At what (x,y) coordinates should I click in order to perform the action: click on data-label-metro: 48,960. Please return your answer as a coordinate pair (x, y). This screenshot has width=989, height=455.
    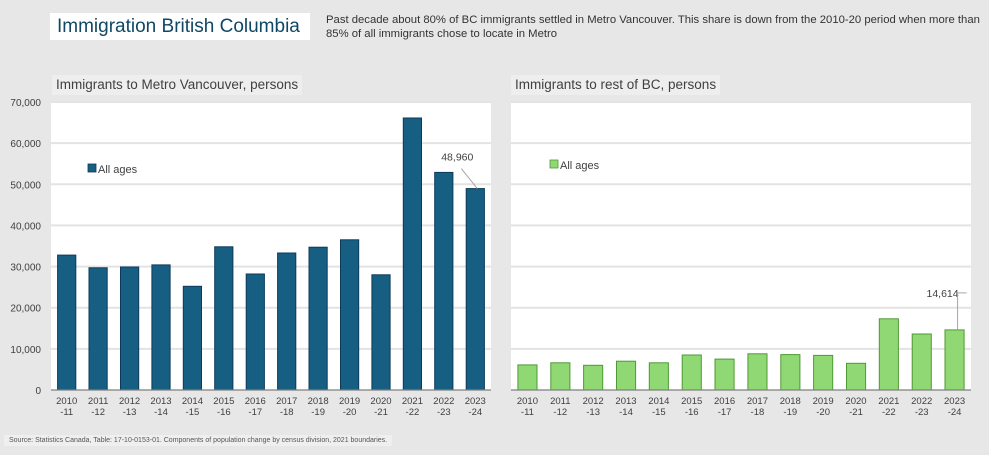
    Looking at the image, I should click on (457, 158).